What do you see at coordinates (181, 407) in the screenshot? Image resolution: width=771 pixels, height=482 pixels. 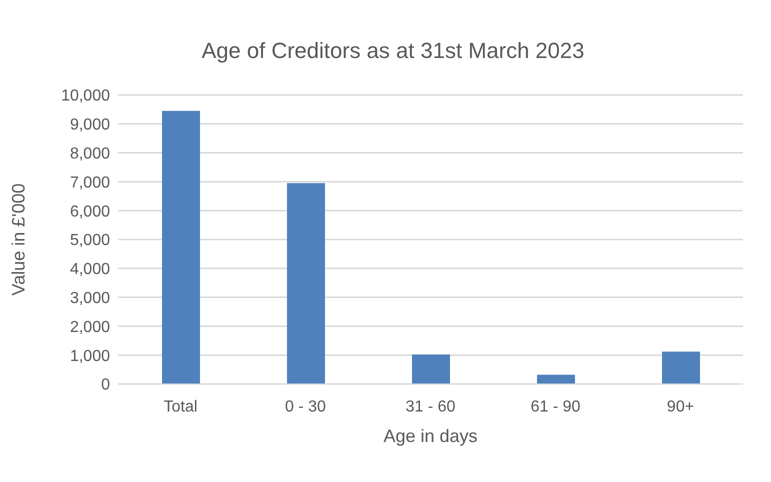 I see `x-tick-label: Total` at bounding box center [181, 407].